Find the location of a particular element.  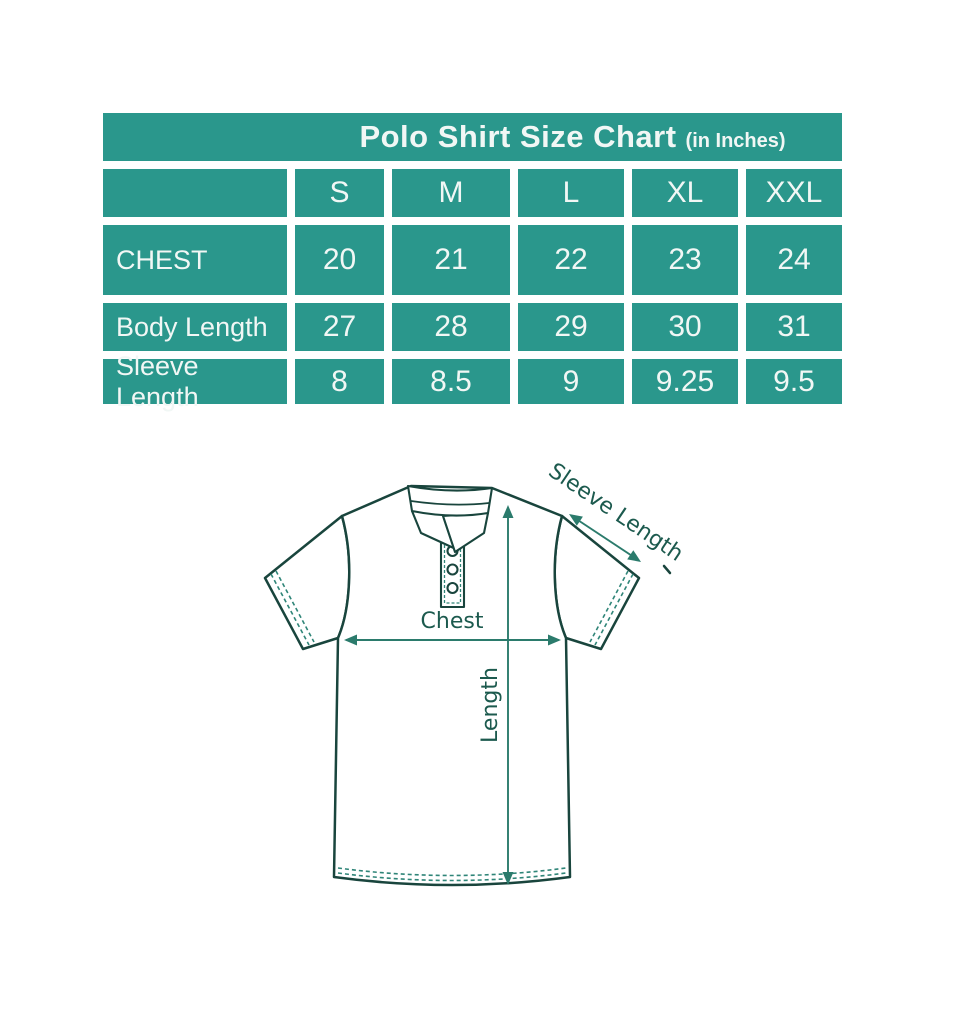

value-cell: 9.25 is located at coordinates (685, 381).